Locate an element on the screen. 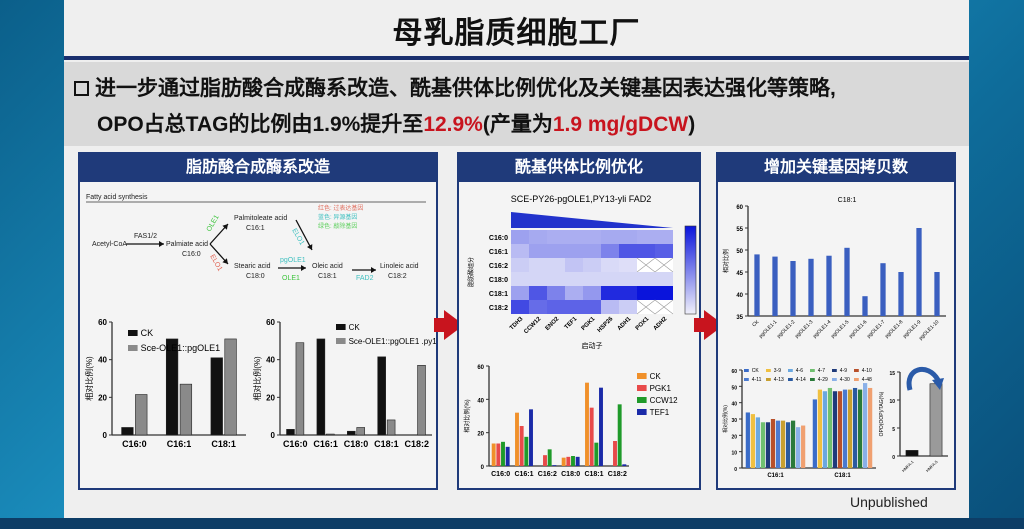  heatmap-col-label: TEF1 is located at coordinates (571, 323).